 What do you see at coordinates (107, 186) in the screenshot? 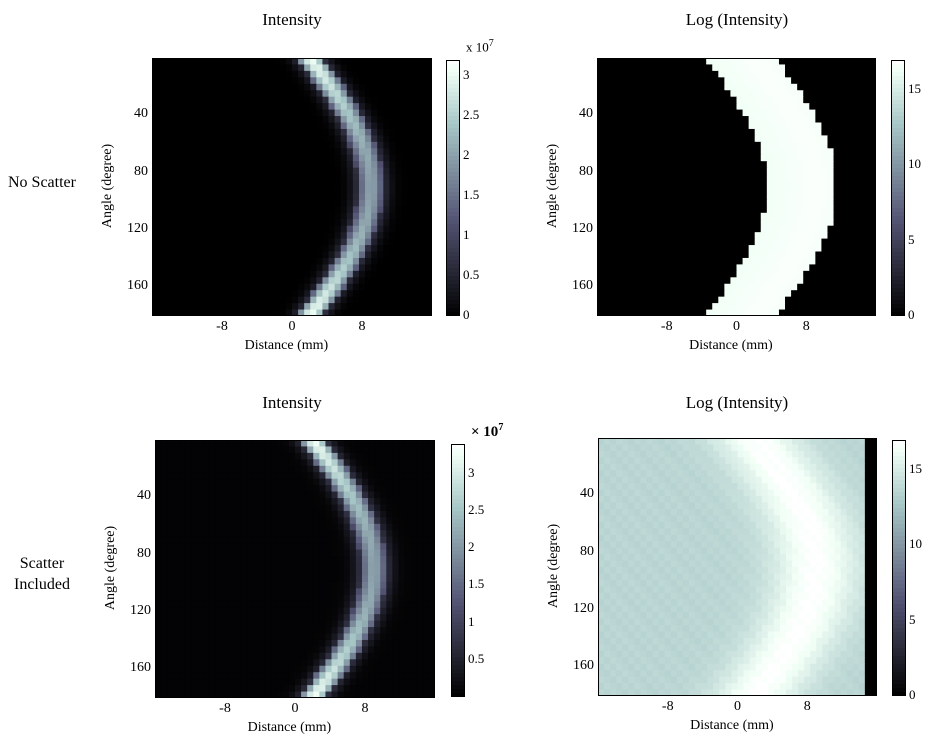
I see `y-axis-label: Angle (degree)` at bounding box center [107, 186].